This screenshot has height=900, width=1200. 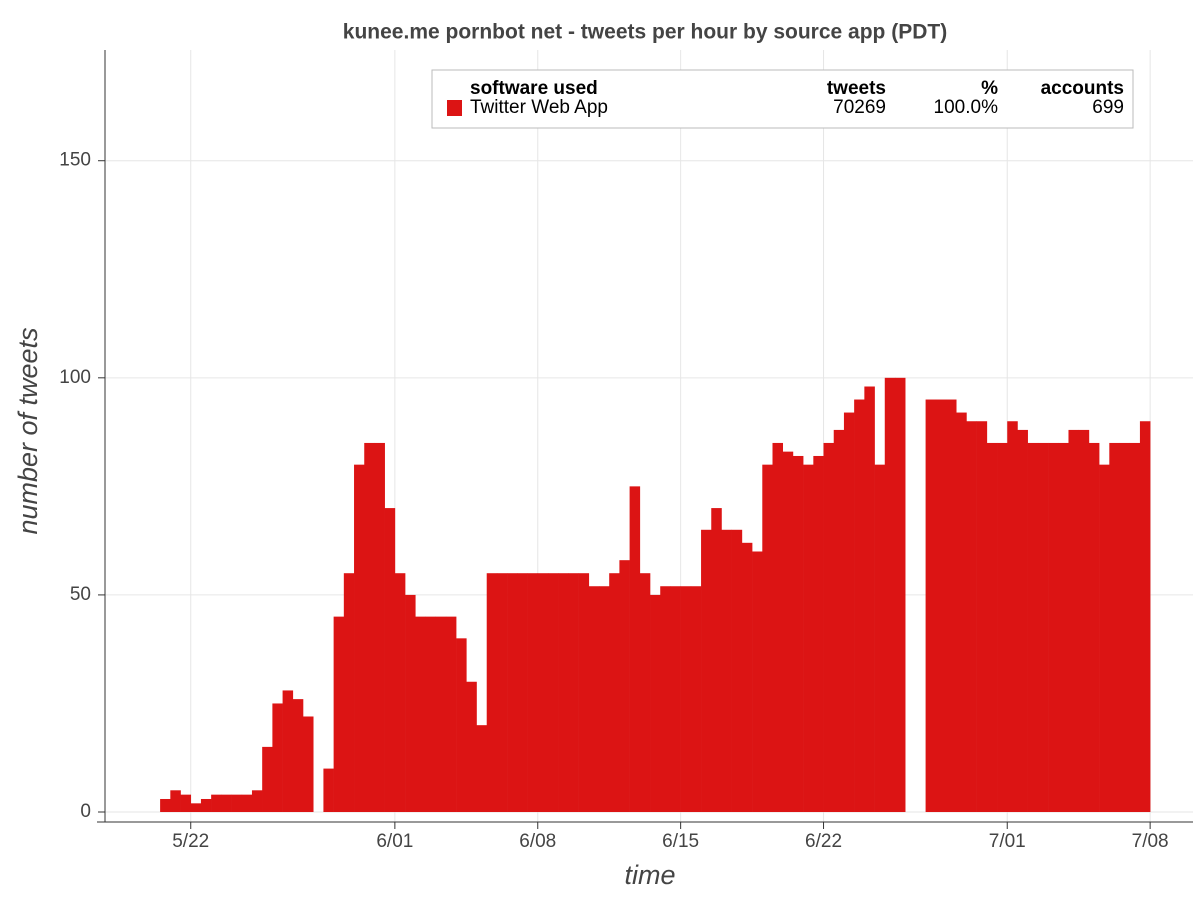 I want to click on y-tick-label: 0, so click(x=85, y=811).